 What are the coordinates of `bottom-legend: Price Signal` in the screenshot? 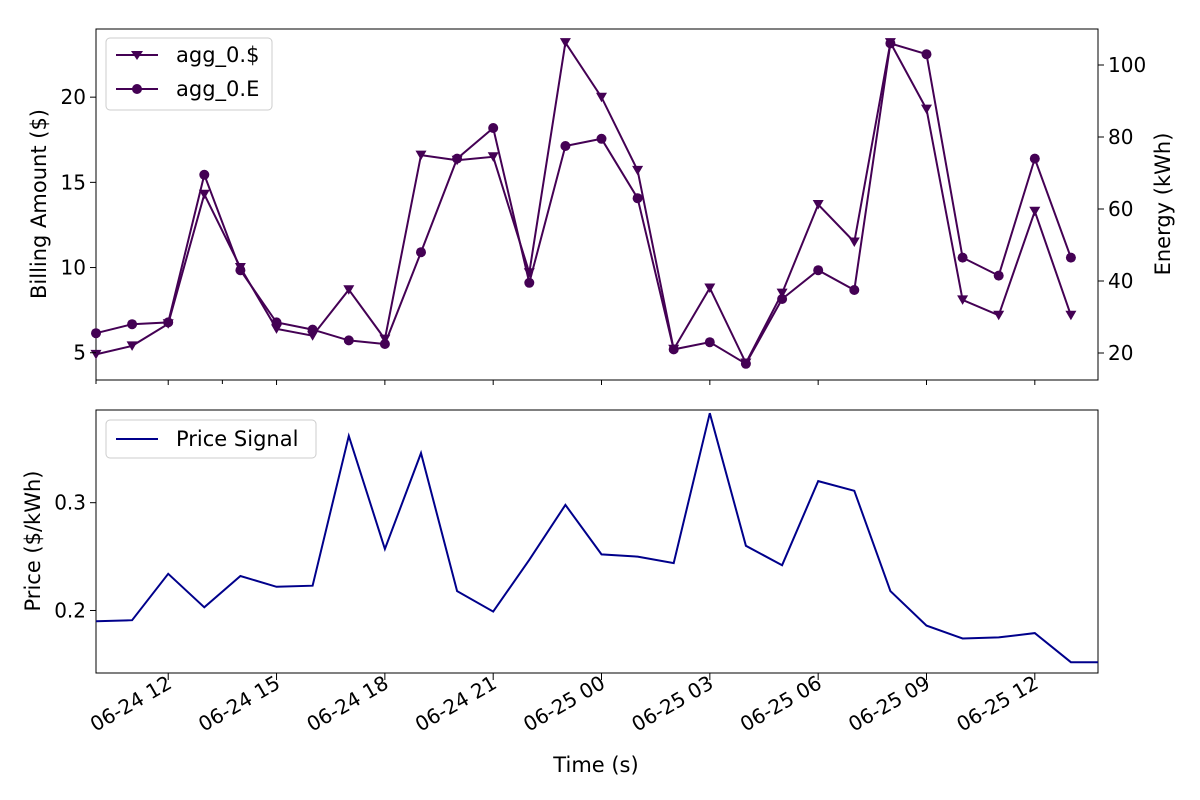 It's located at (211, 439).